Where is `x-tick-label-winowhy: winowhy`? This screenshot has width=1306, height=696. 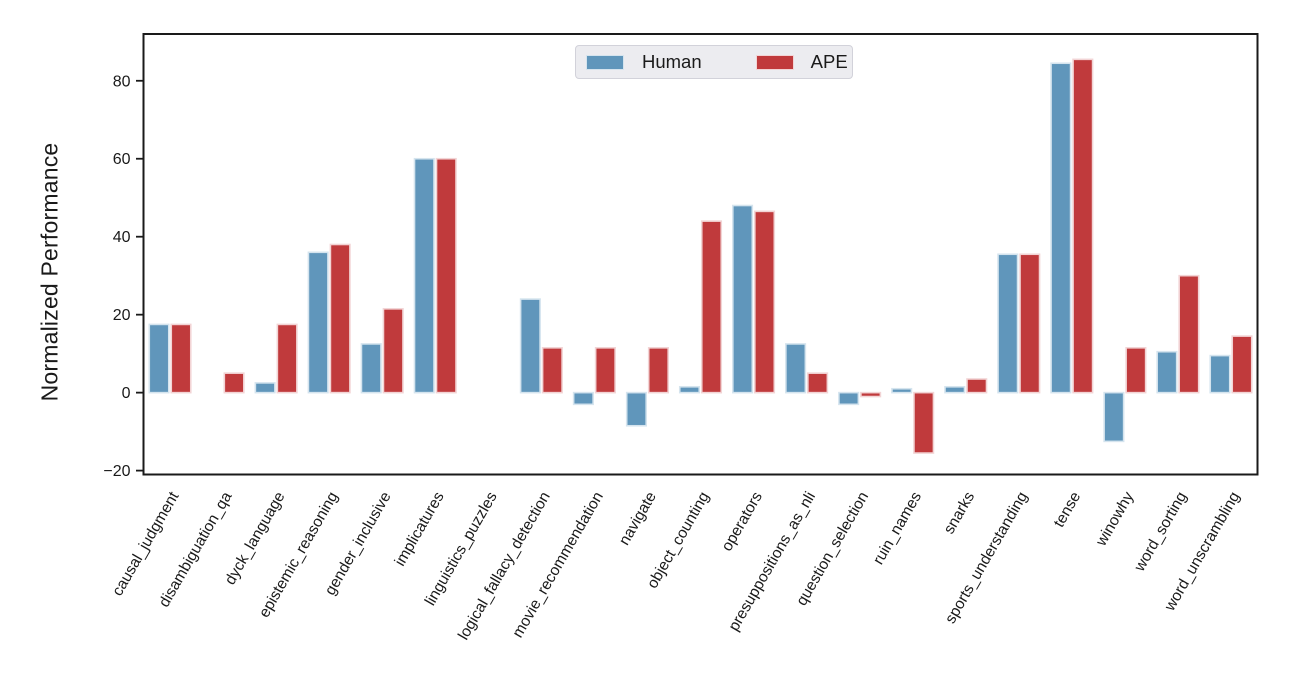 x-tick-label-winowhy: winowhy is located at coordinates (1114, 519).